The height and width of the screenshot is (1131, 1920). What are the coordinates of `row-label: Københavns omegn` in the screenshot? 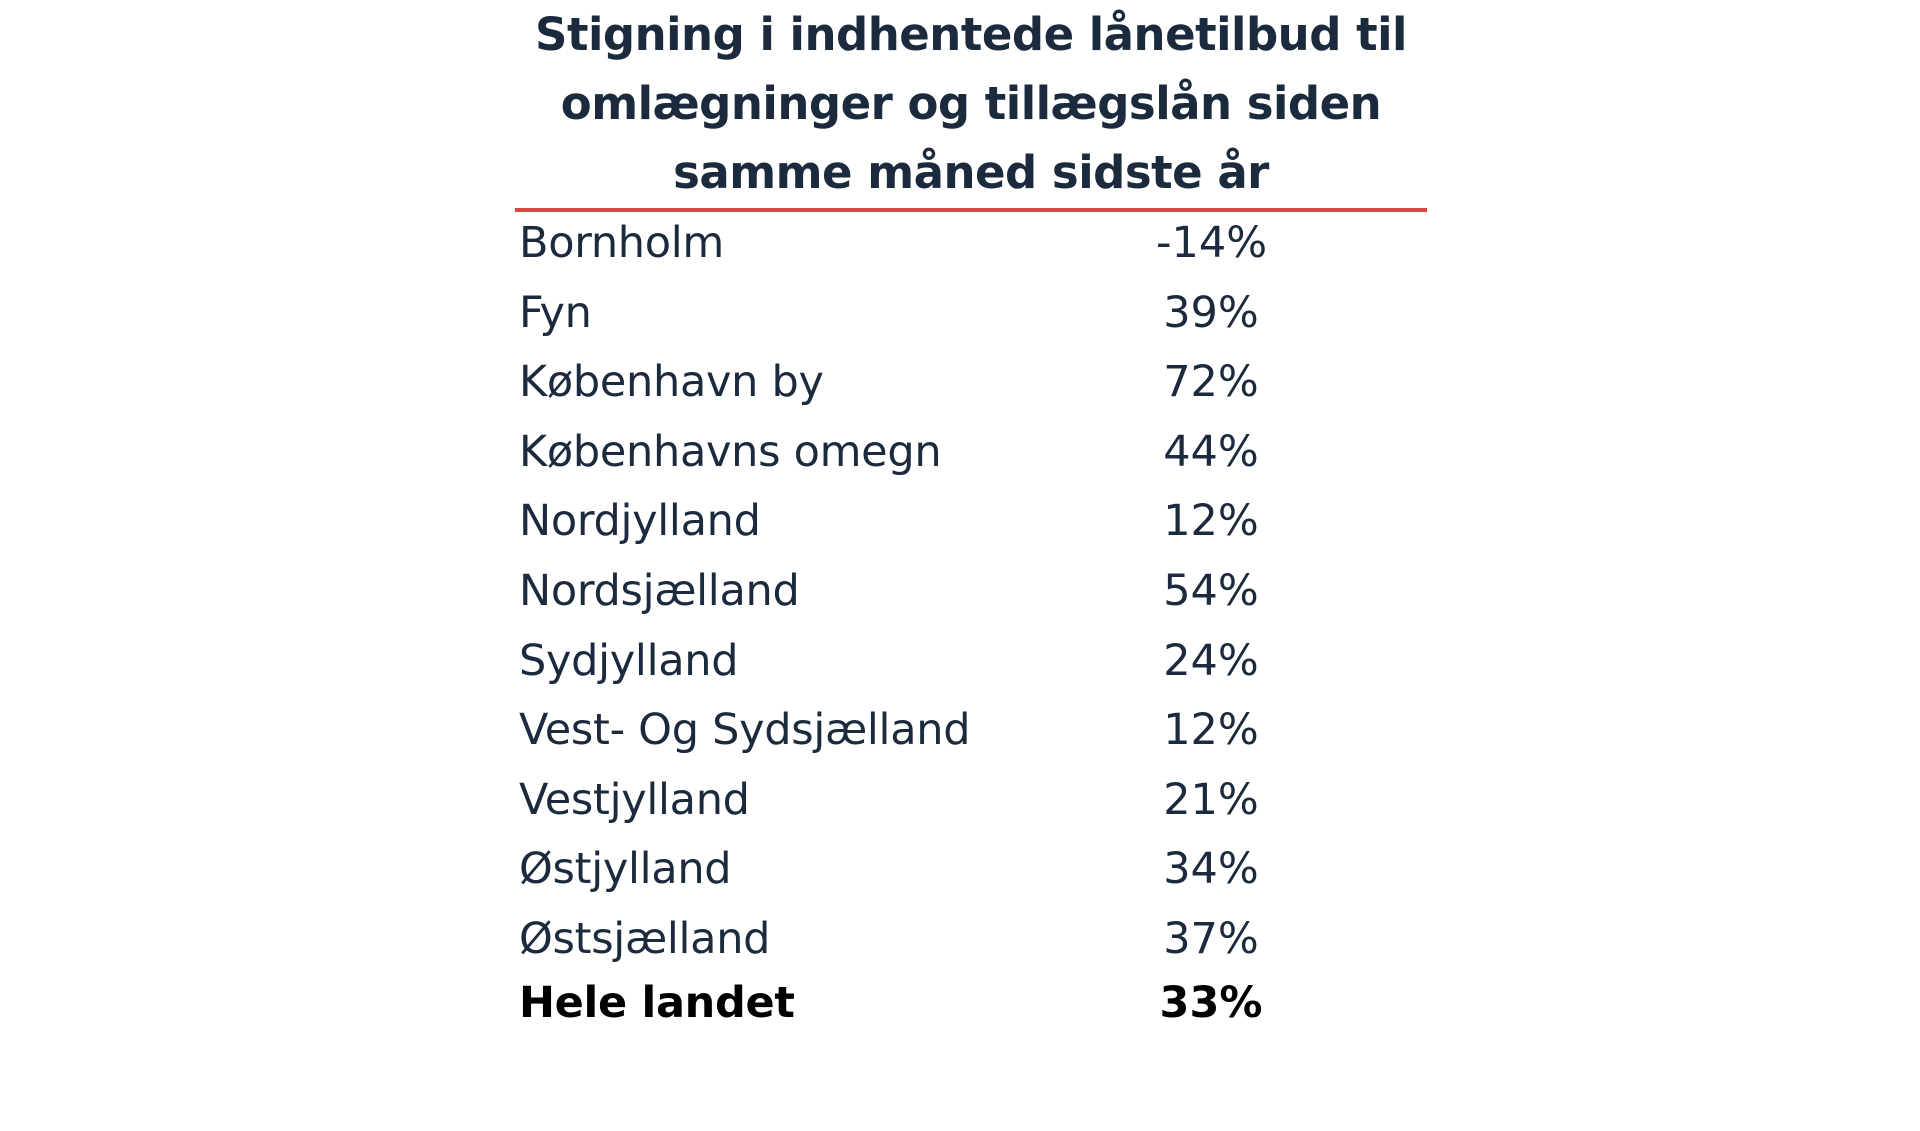 It's located at (730, 451).